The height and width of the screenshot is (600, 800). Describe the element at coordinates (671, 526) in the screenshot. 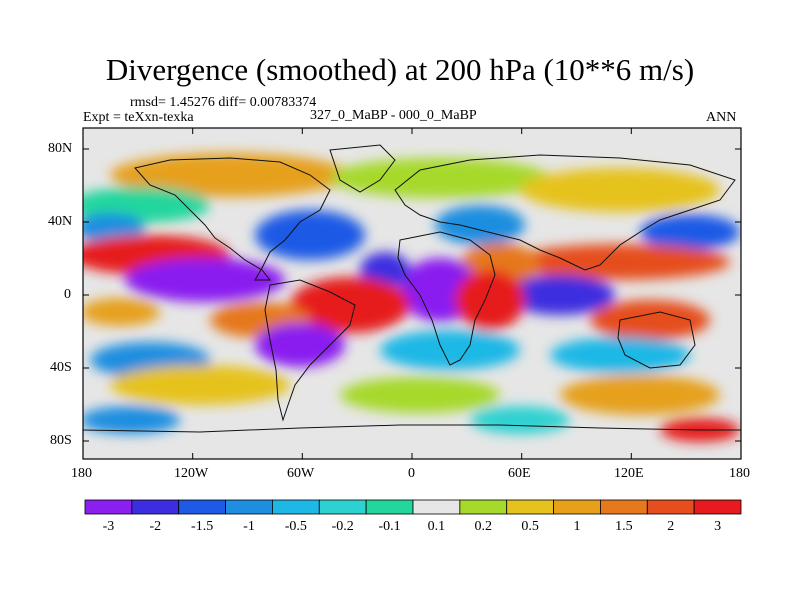

I see `colorbar-label: 2` at that location.